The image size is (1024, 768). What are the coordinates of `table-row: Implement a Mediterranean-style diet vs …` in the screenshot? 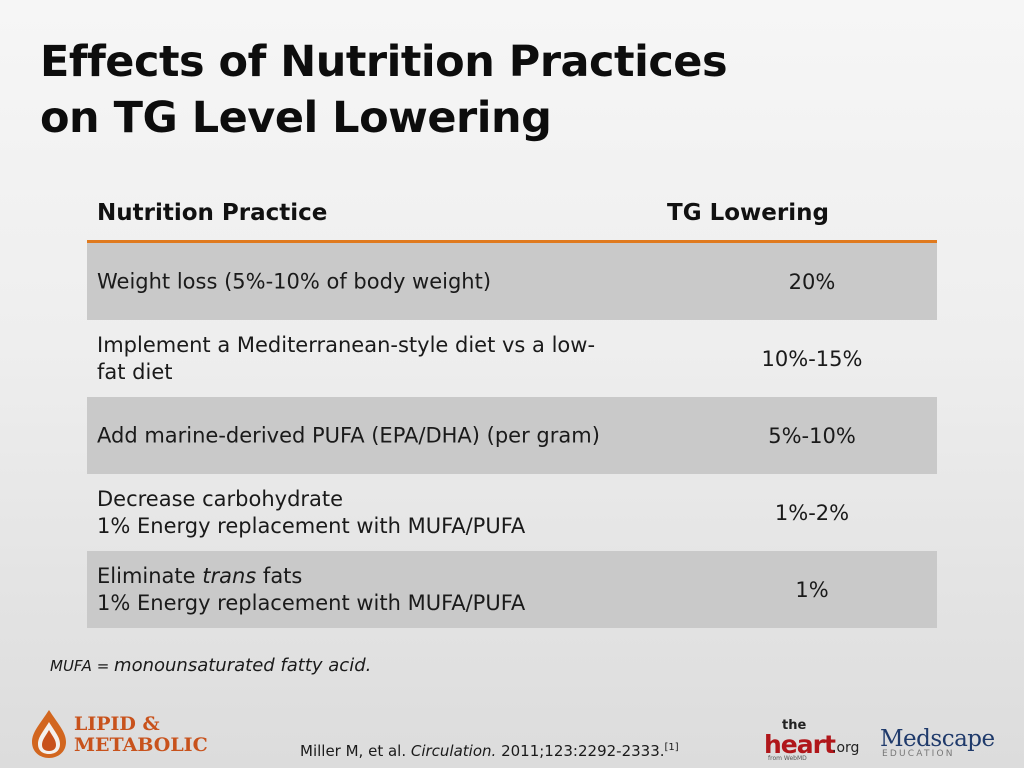 It's located at (512, 358).